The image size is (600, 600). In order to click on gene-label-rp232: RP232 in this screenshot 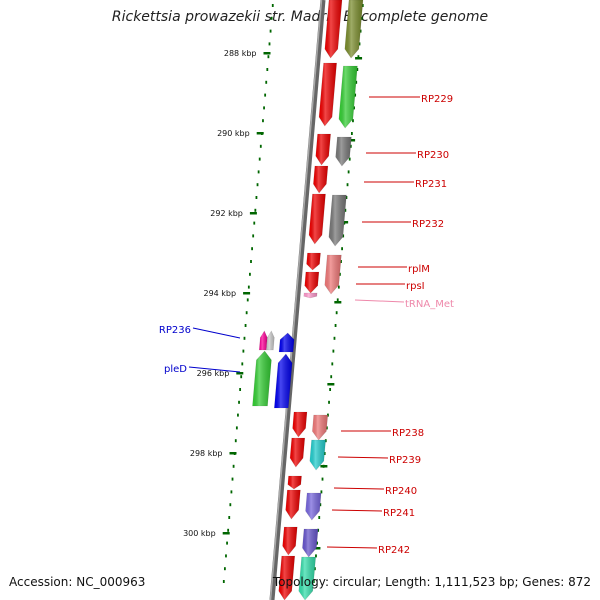, I will do `click(428, 224)`.